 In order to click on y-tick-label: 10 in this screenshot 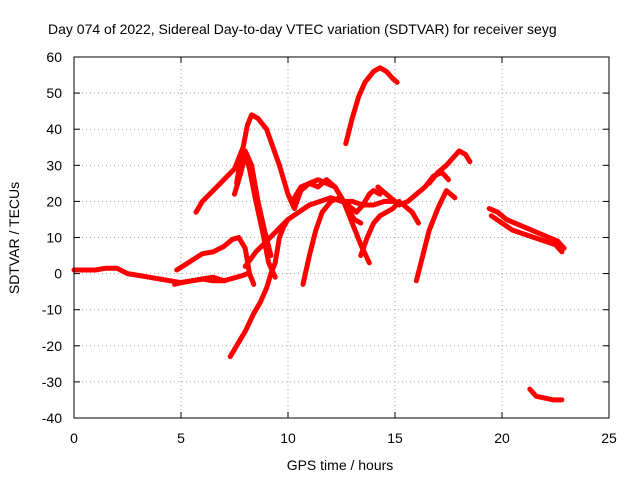, I will do `click(54, 238)`.